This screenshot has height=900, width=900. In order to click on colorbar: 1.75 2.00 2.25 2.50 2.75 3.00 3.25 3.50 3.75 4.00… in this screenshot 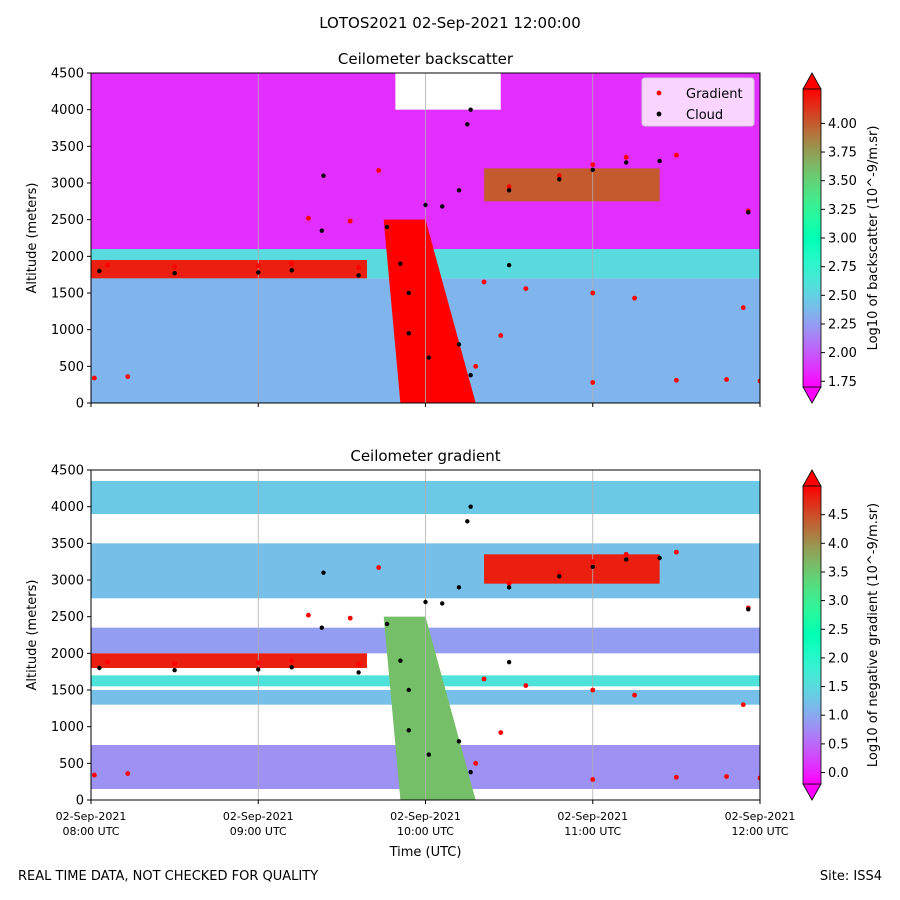, I will do `click(841, 238)`.